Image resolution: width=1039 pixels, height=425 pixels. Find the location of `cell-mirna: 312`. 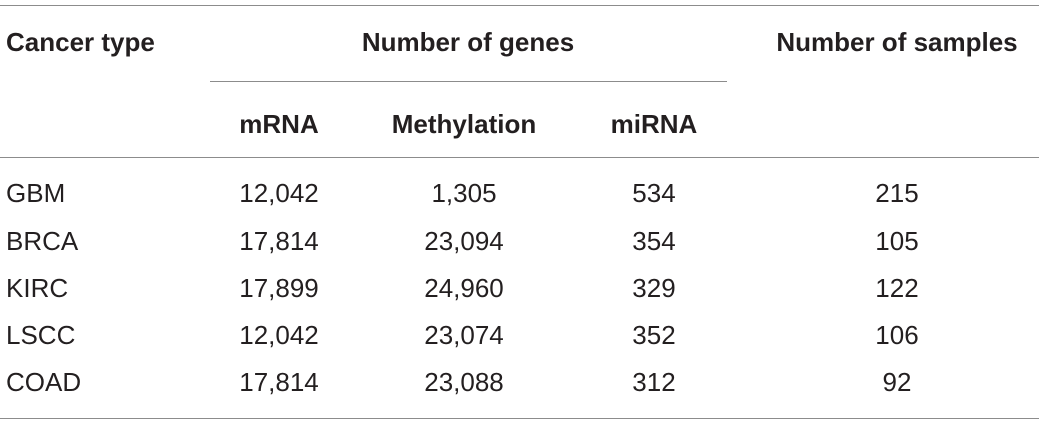

cell-mirna: 312 is located at coordinates (654, 382).